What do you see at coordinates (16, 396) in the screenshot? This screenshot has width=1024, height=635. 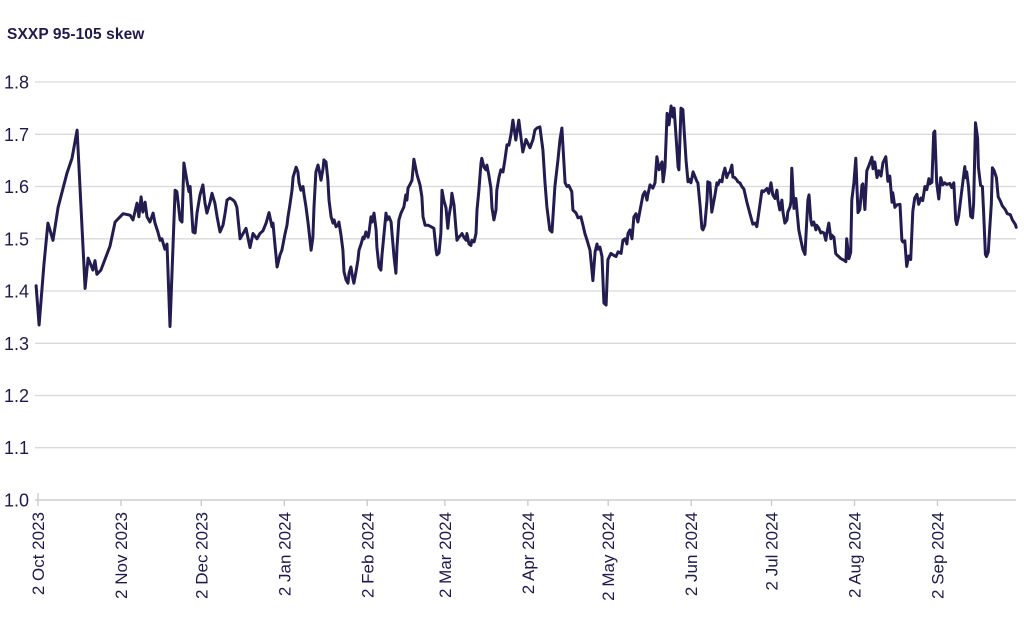 I see `y-tick-label: 1.2` at bounding box center [16, 396].